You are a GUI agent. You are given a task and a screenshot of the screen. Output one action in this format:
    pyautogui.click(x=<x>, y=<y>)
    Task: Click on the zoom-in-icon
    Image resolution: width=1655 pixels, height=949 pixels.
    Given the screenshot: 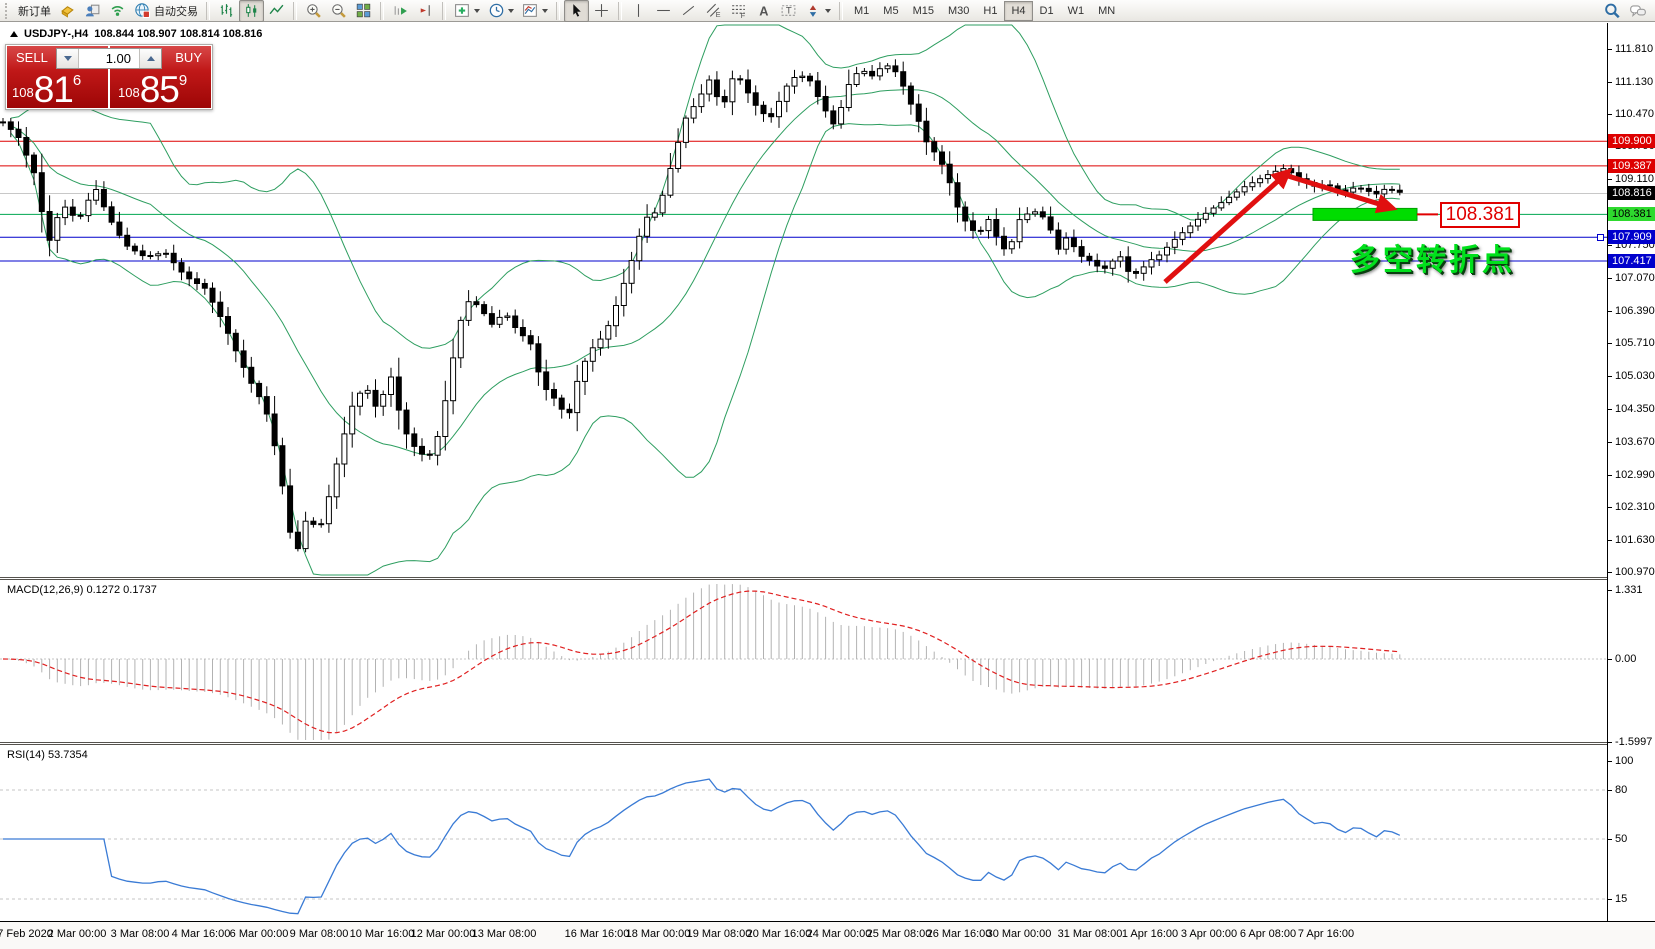 What is the action you would take?
    pyautogui.click(x=314, y=11)
    